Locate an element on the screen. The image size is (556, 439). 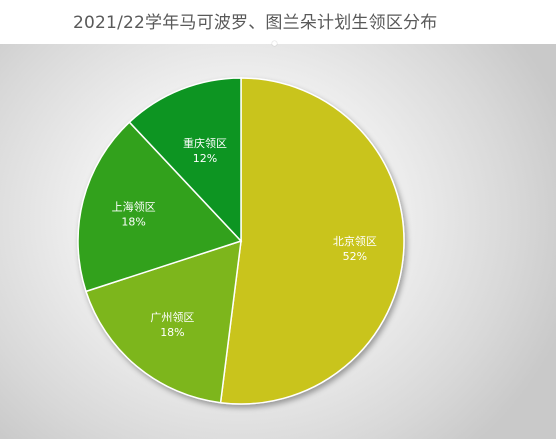
slice-category-label: 北京领区 is located at coordinates (355, 241).